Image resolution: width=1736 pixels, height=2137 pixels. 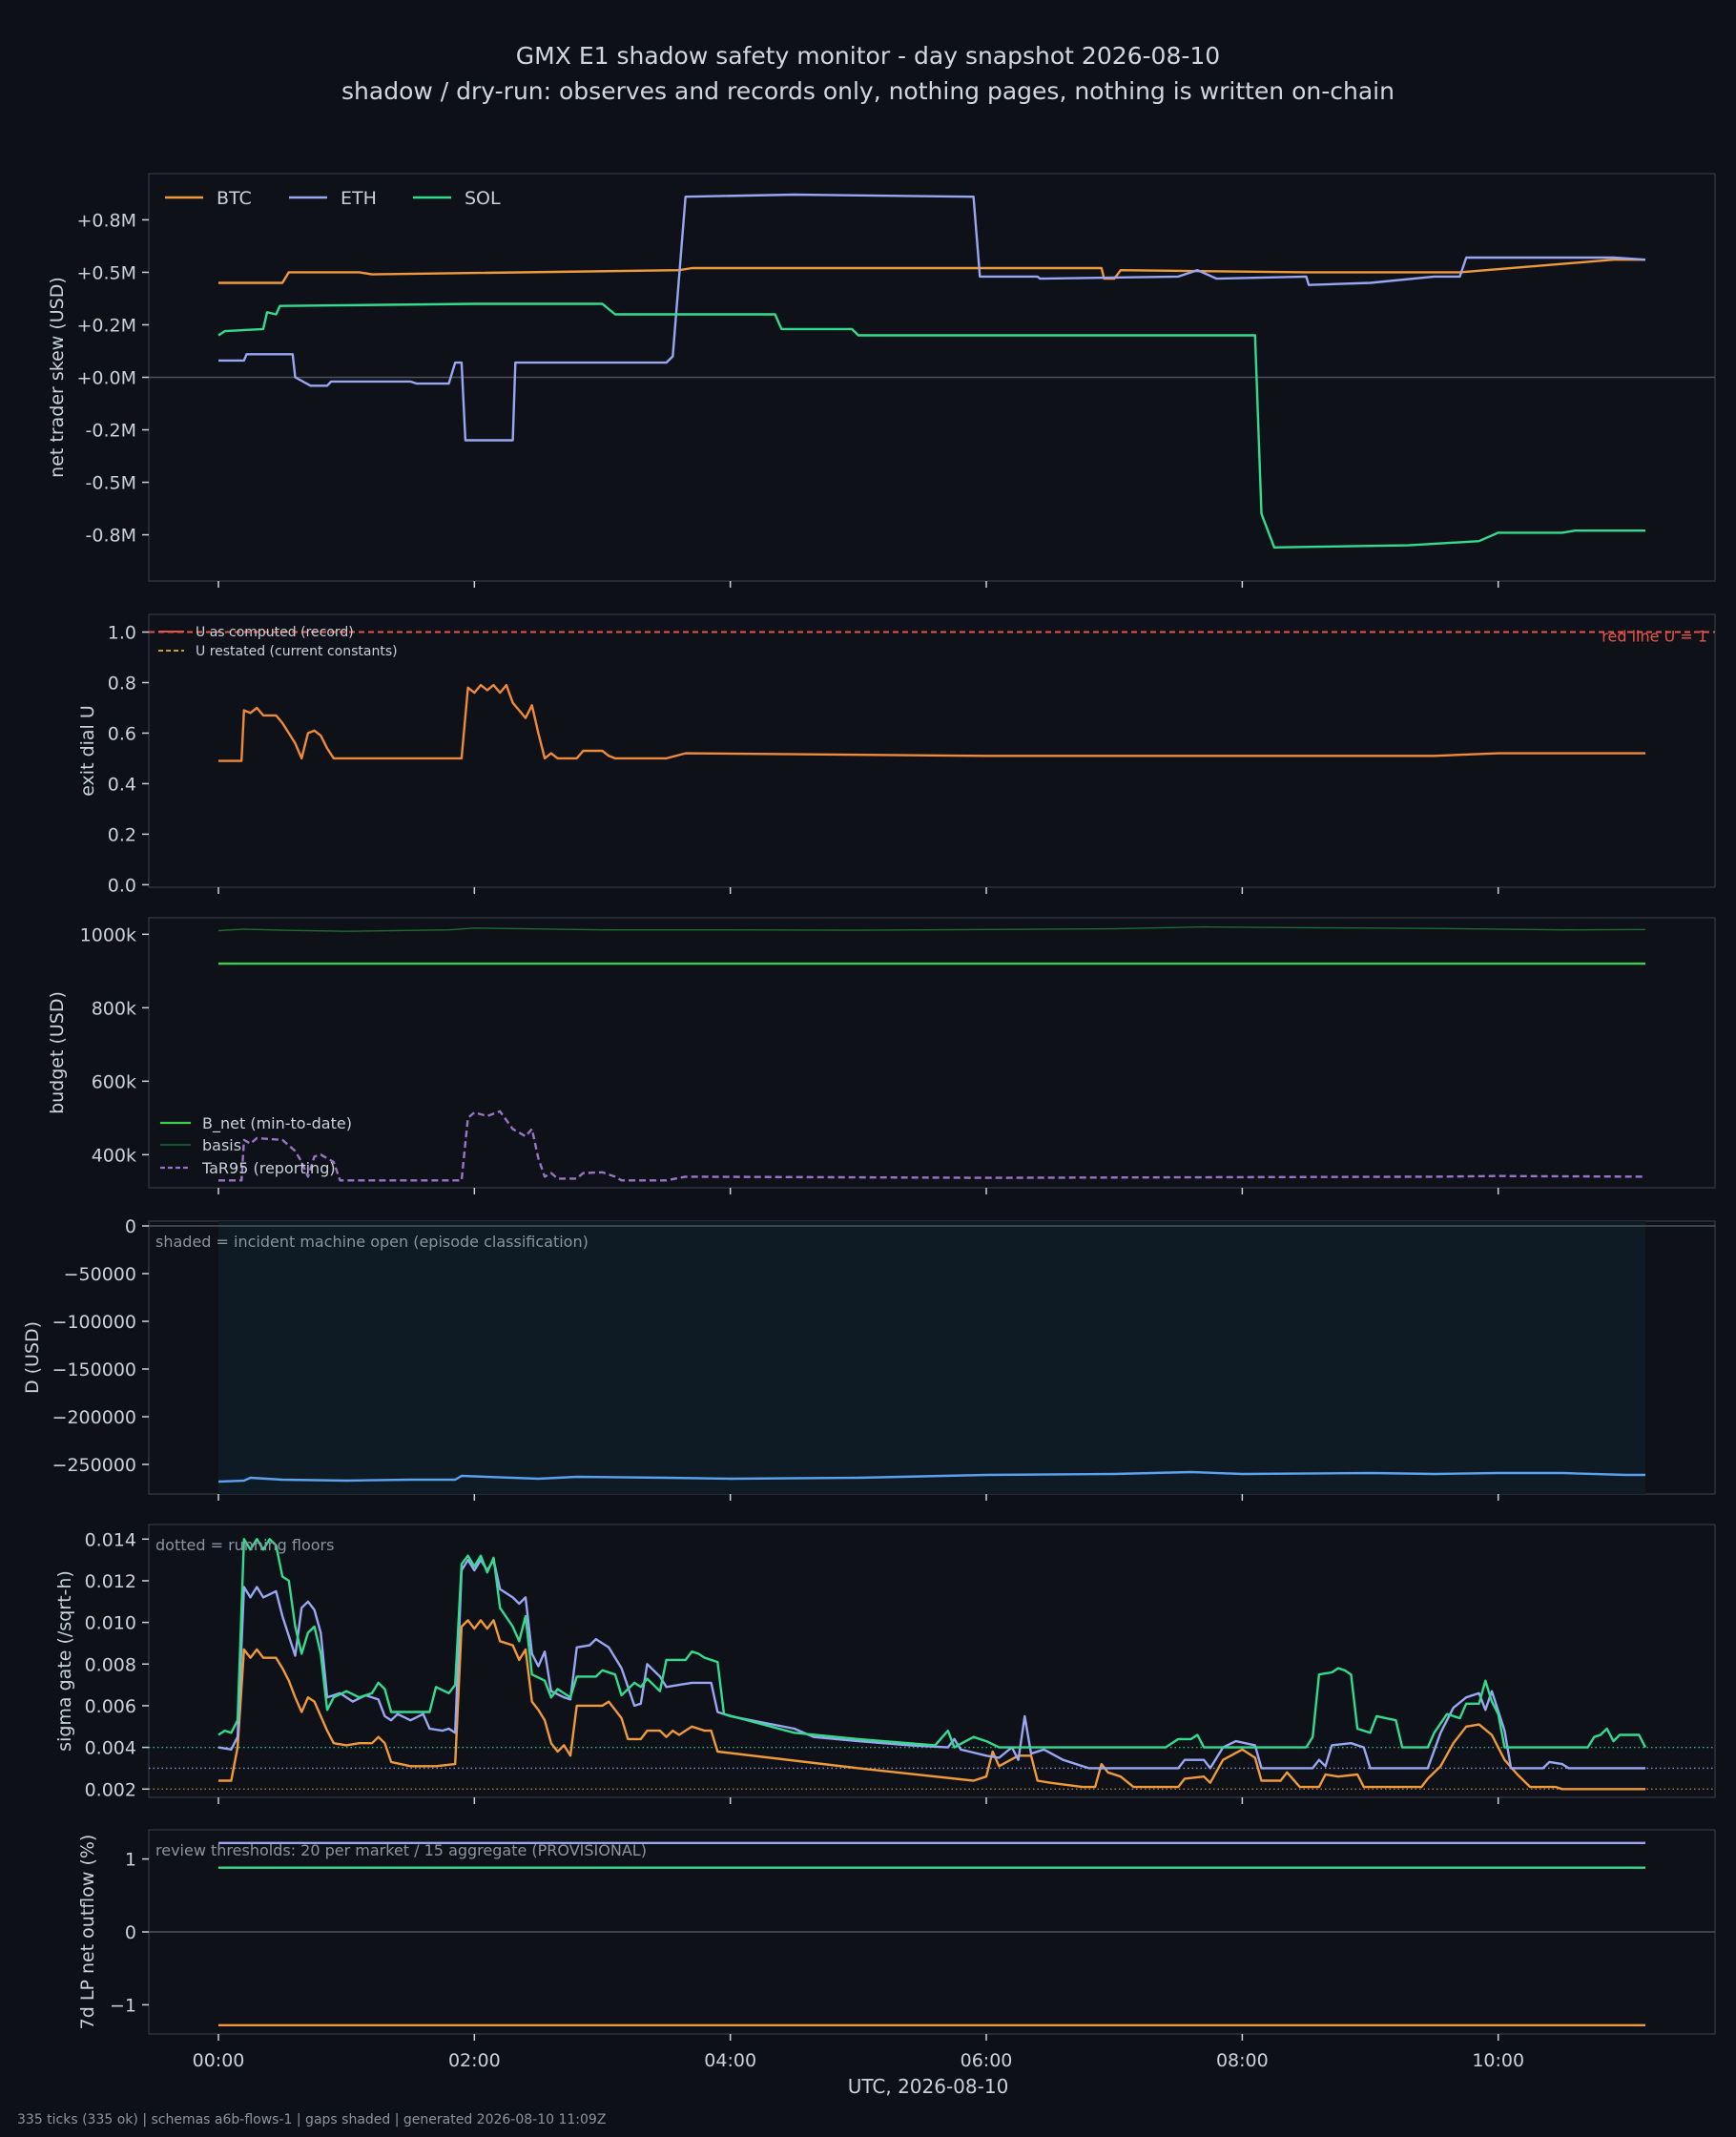 What do you see at coordinates (32, 1357) in the screenshot?
I see `y-axis-label: D (USD)` at bounding box center [32, 1357].